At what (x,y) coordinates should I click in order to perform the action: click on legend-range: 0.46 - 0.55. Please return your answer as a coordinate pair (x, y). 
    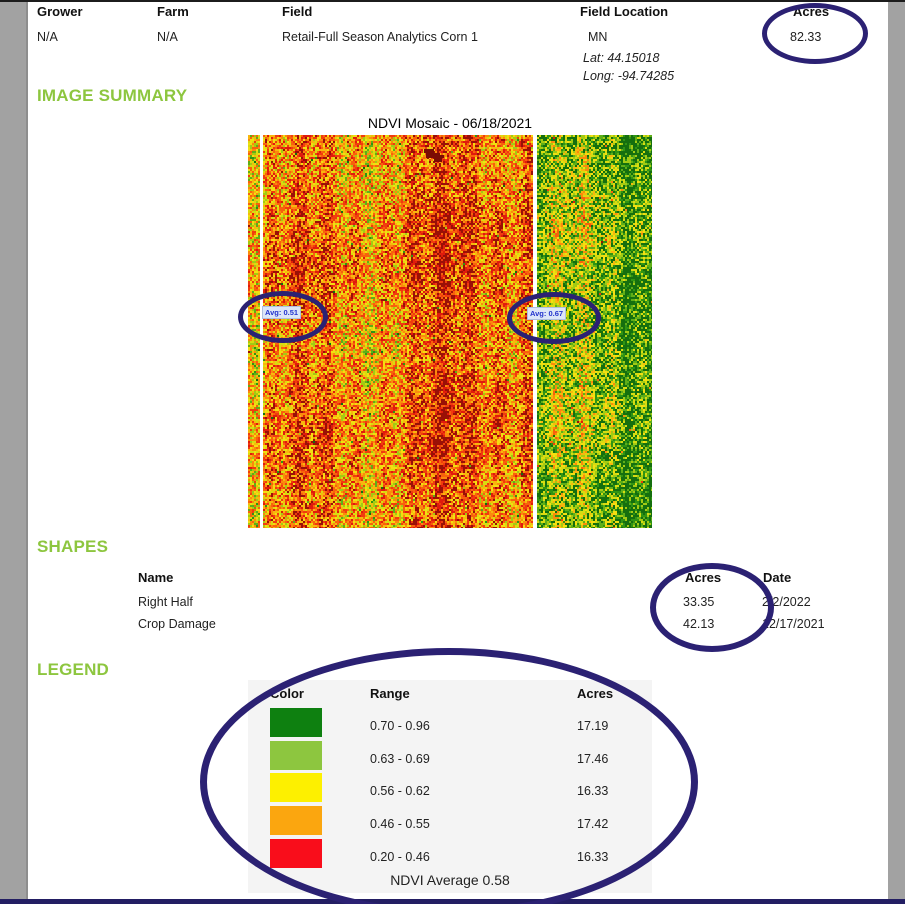
    Looking at the image, I should click on (400, 824).